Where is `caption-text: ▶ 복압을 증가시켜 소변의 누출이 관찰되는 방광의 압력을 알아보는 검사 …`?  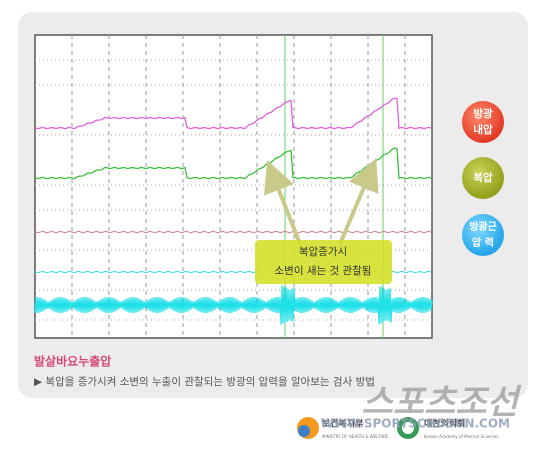
caption-text: ▶ 복압을 증가시켜 소변의 누출이 관찰되는 방광의 압력을 알아보는 검사 … is located at coordinates (204, 381).